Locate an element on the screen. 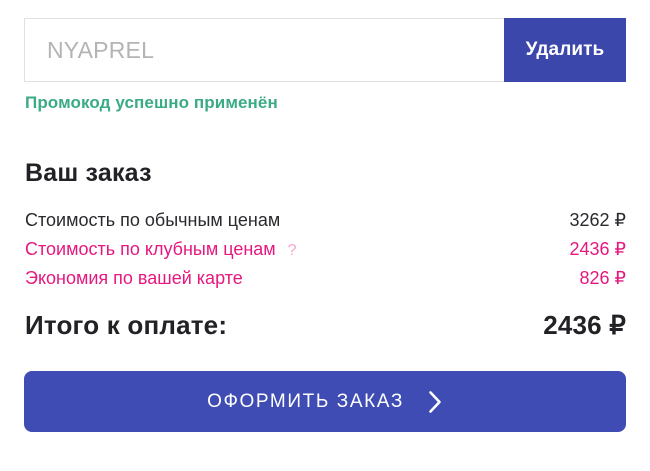  promo-delete-button: Удалить is located at coordinates (565, 50).